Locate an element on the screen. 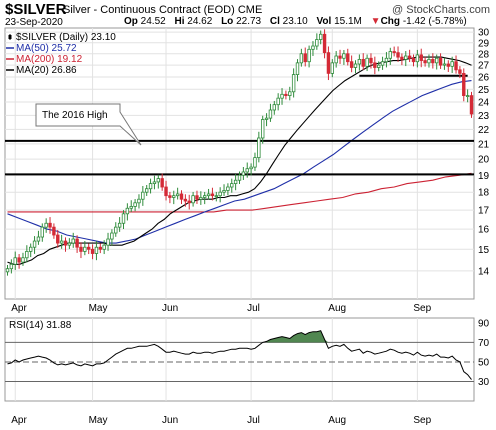 This screenshot has width=496, height=430. low-label: Lo is located at coordinates (227, 21).